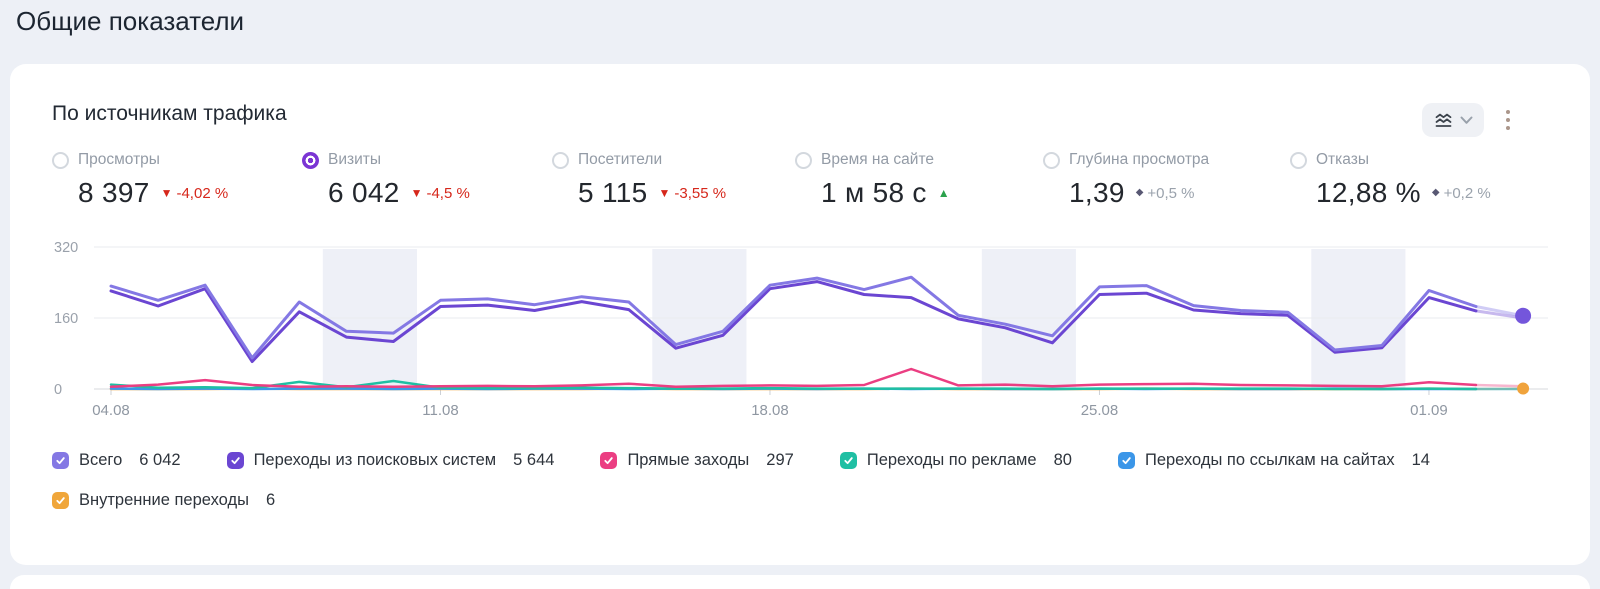 This screenshot has height=589, width=1600. What do you see at coordinates (270, 500) in the screenshot?
I see `legend-value: 6` at bounding box center [270, 500].